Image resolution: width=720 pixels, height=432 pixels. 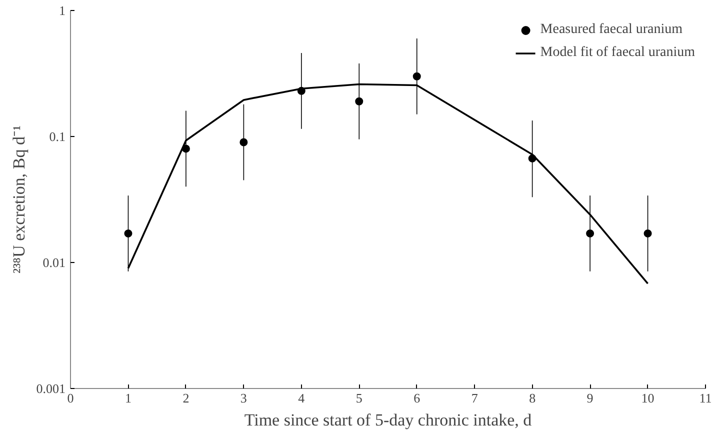 I want to click on x-tick-label: 5, so click(x=359, y=398).